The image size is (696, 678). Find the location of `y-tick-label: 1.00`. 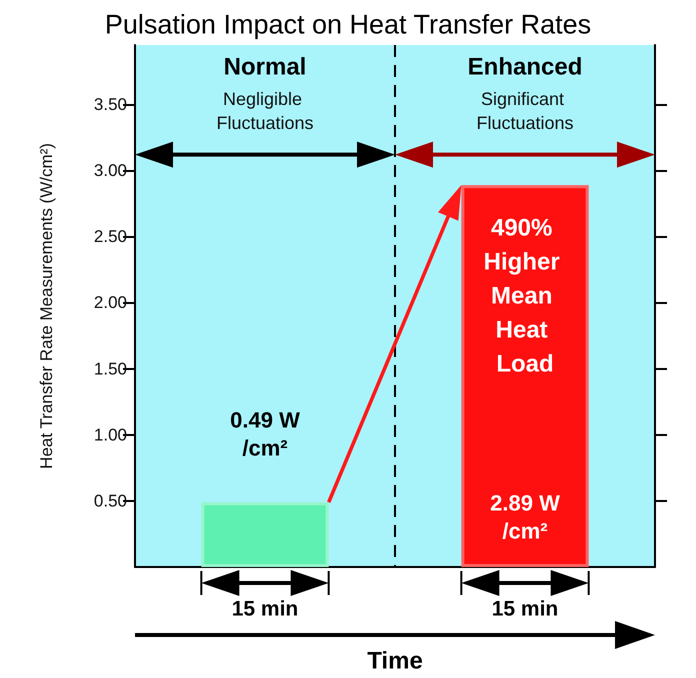

y-tick-label: 1.00 is located at coordinates (110, 434).